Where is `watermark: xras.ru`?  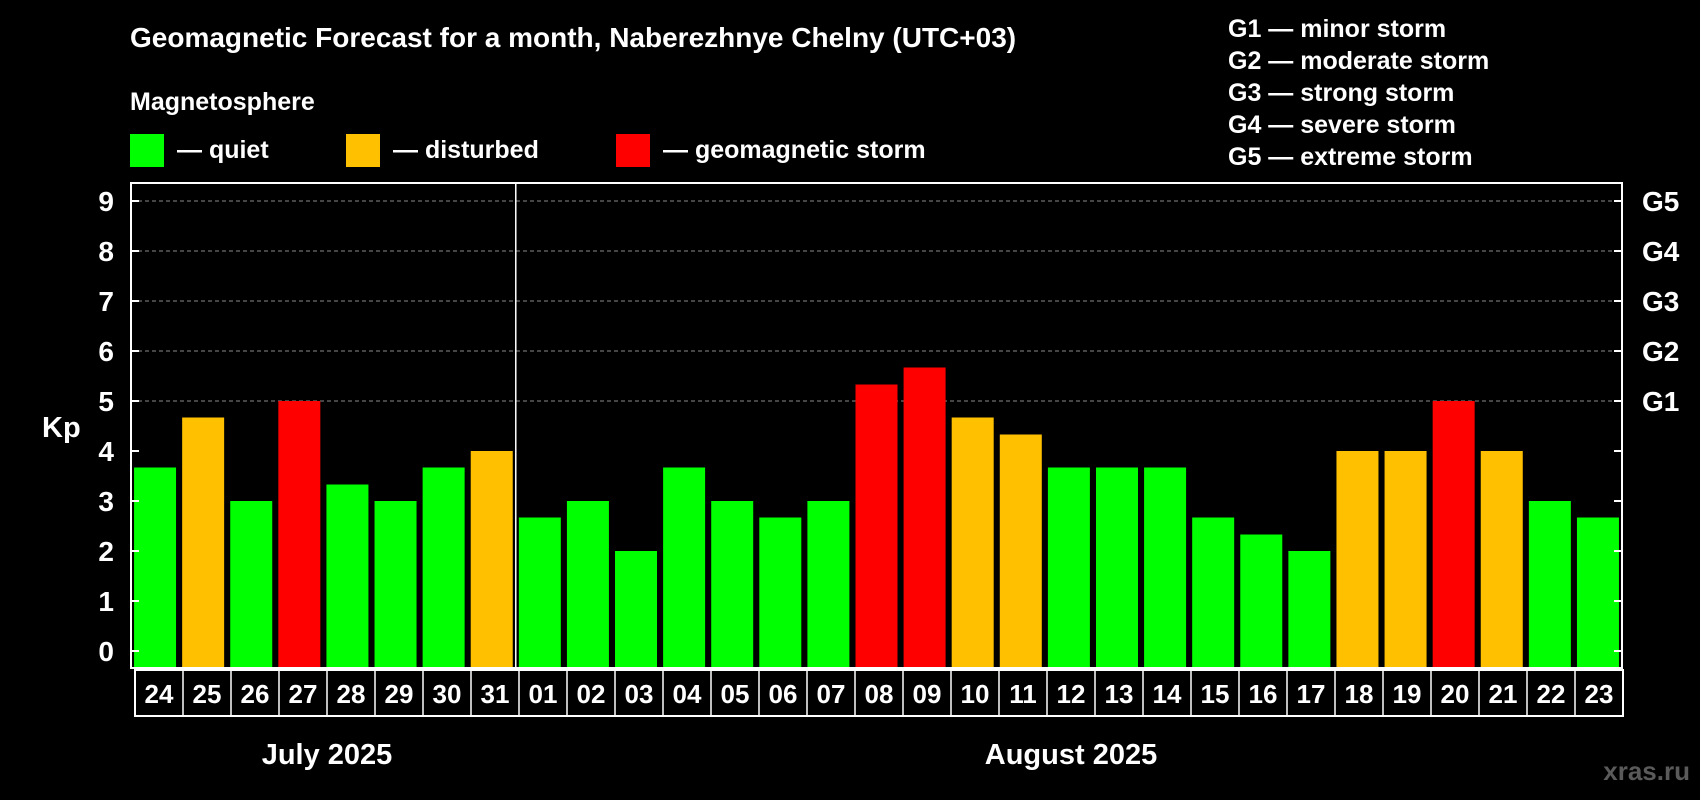
watermark: xras.ru is located at coordinates (1646, 771).